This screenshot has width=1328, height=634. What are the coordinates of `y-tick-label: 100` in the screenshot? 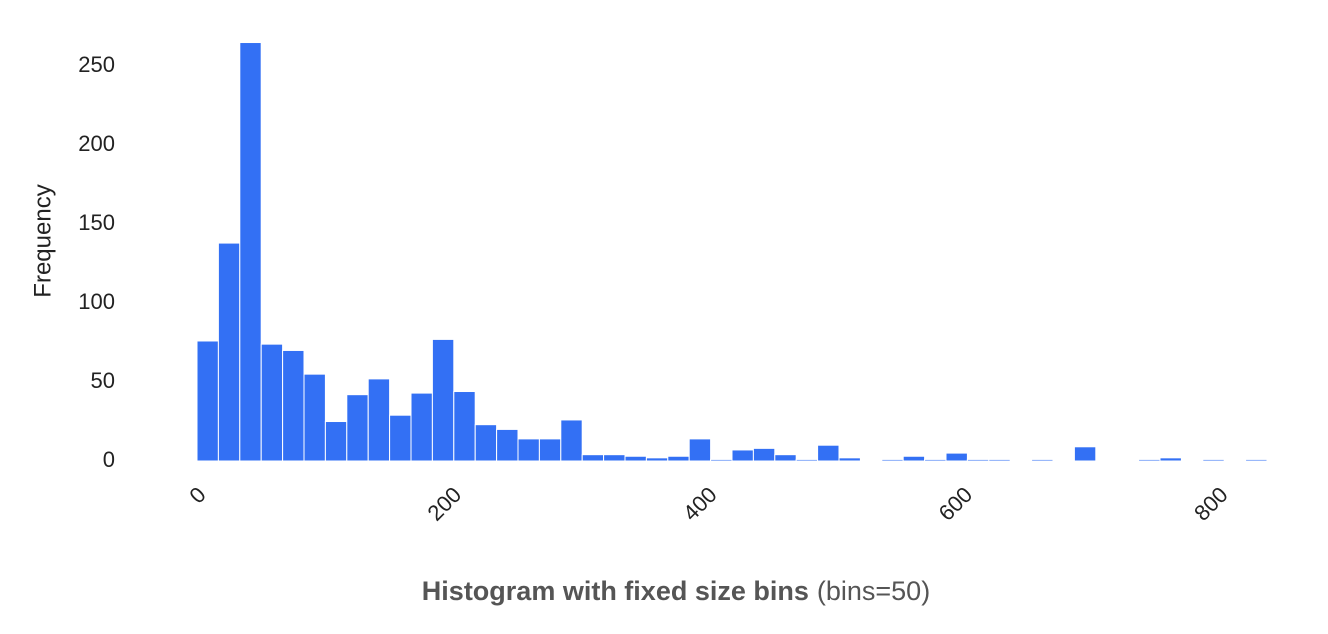 It's located at (96, 301).